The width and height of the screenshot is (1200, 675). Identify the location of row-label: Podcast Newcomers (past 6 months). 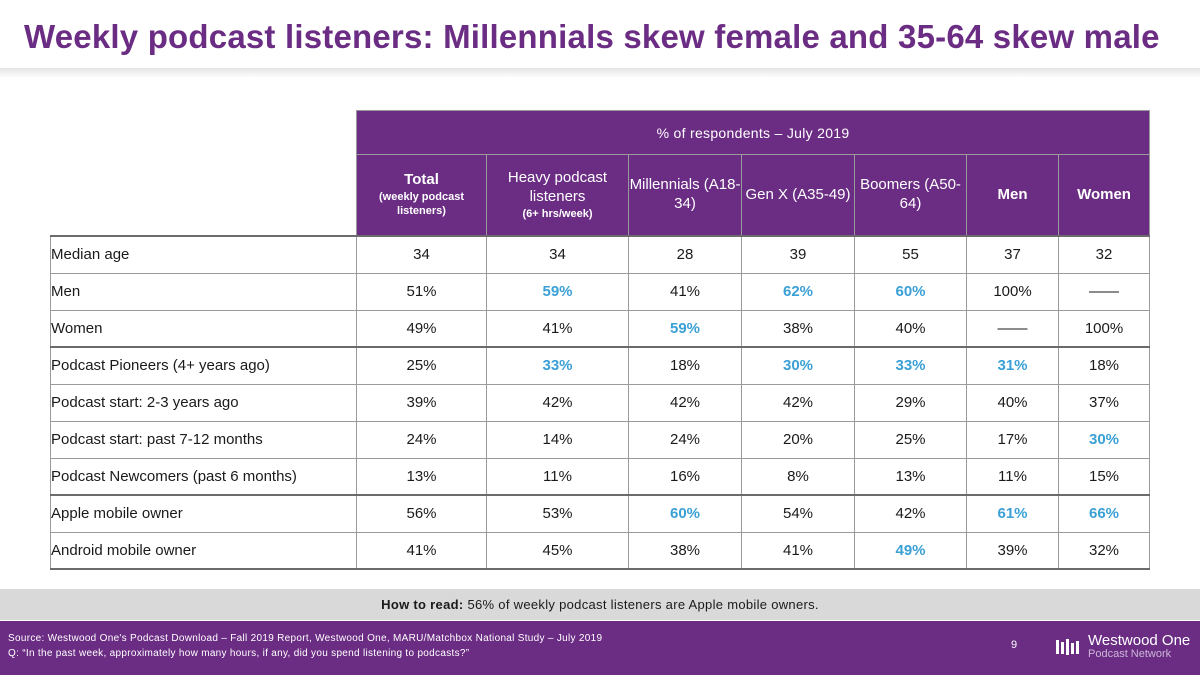
(203, 476).